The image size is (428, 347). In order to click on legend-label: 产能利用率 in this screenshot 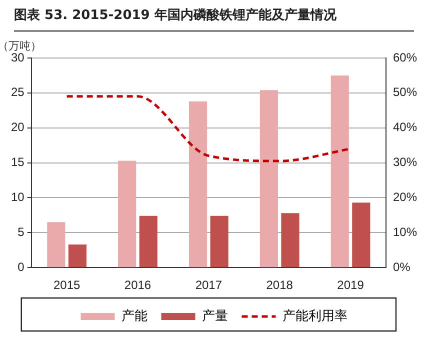, I will do `click(315, 316)`.